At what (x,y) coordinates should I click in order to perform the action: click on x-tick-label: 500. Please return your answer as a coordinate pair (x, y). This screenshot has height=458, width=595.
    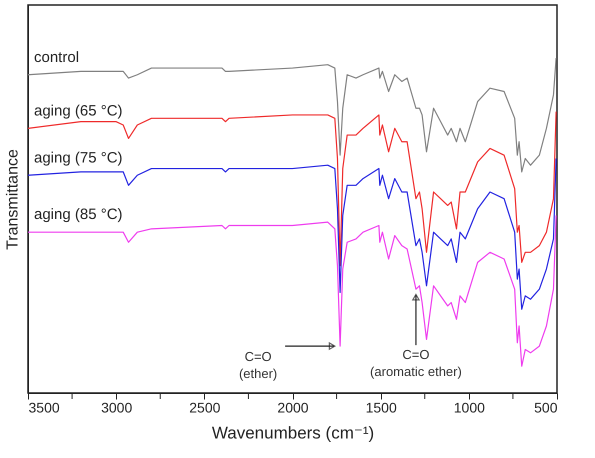
    Looking at the image, I should click on (546, 408).